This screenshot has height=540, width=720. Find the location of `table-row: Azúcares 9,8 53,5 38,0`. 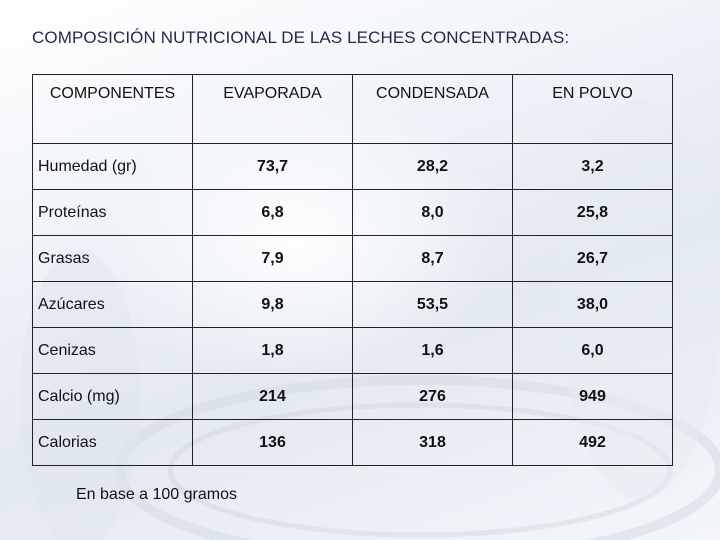

table-row: Azúcares 9,8 53,5 38,0 is located at coordinates (352, 304).